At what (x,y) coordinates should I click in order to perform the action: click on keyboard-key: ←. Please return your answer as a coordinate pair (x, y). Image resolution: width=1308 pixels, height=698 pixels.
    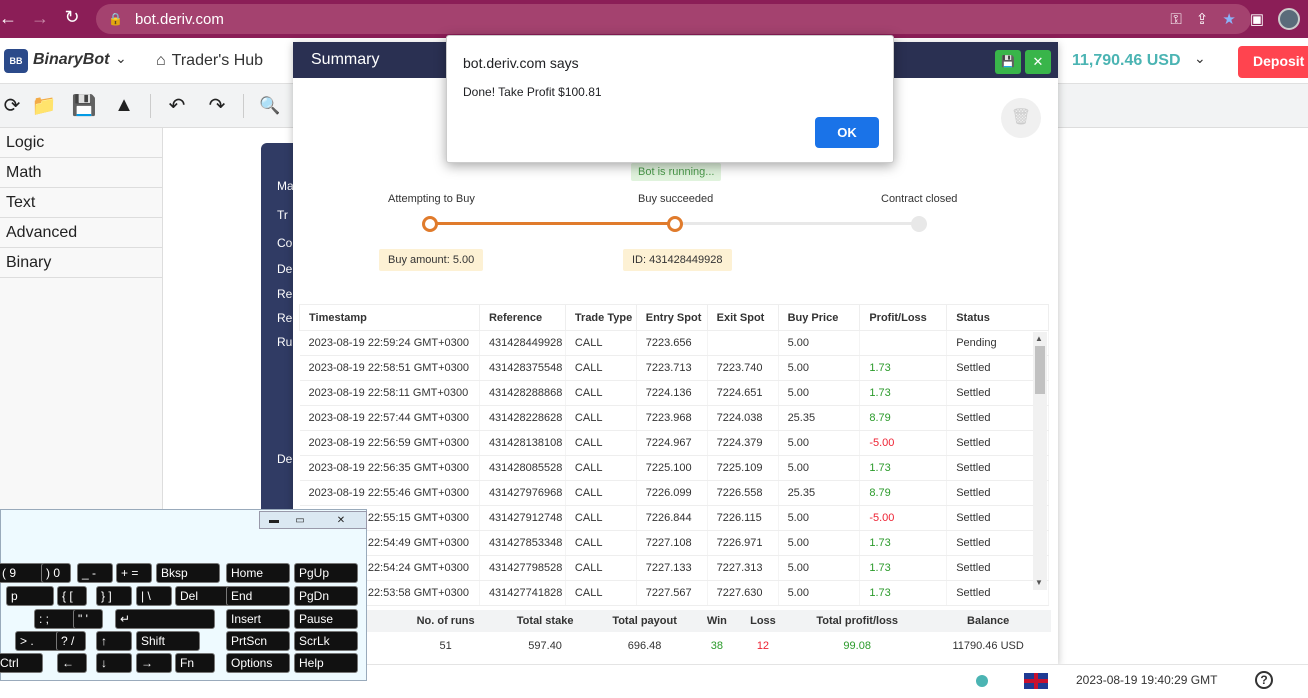
    Looking at the image, I should click on (72, 663).